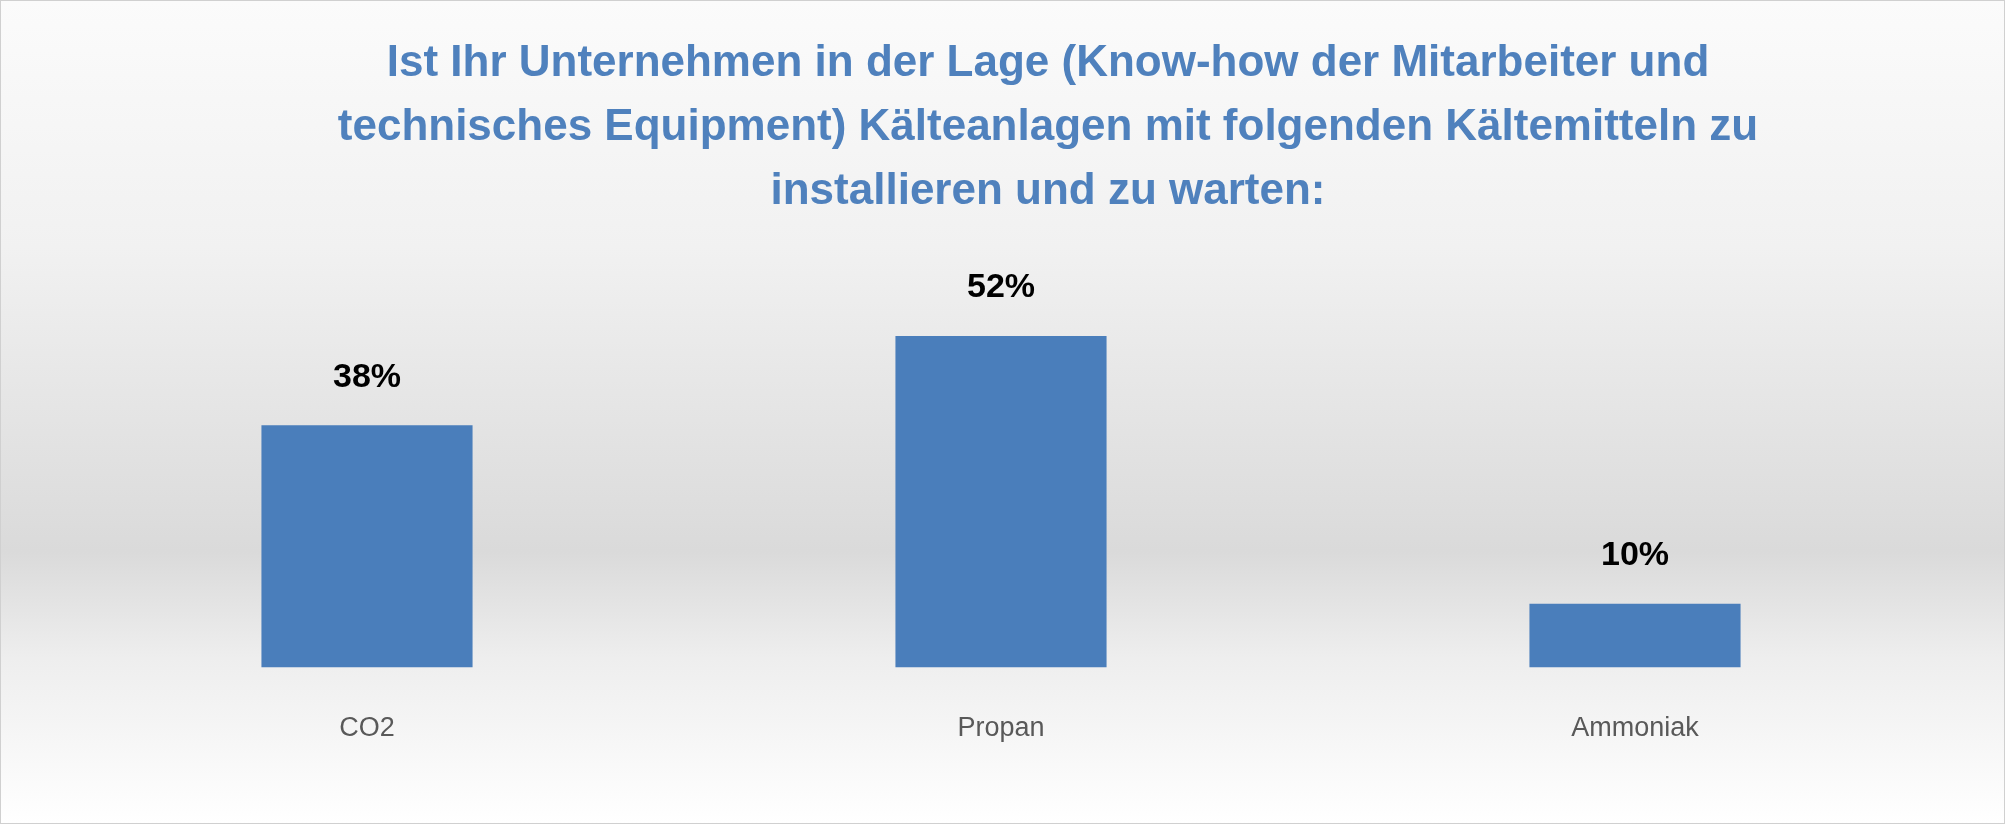 Image resolution: width=2005 pixels, height=824 pixels. I want to click on x-tick-label: Propan, so click(1001, 727).